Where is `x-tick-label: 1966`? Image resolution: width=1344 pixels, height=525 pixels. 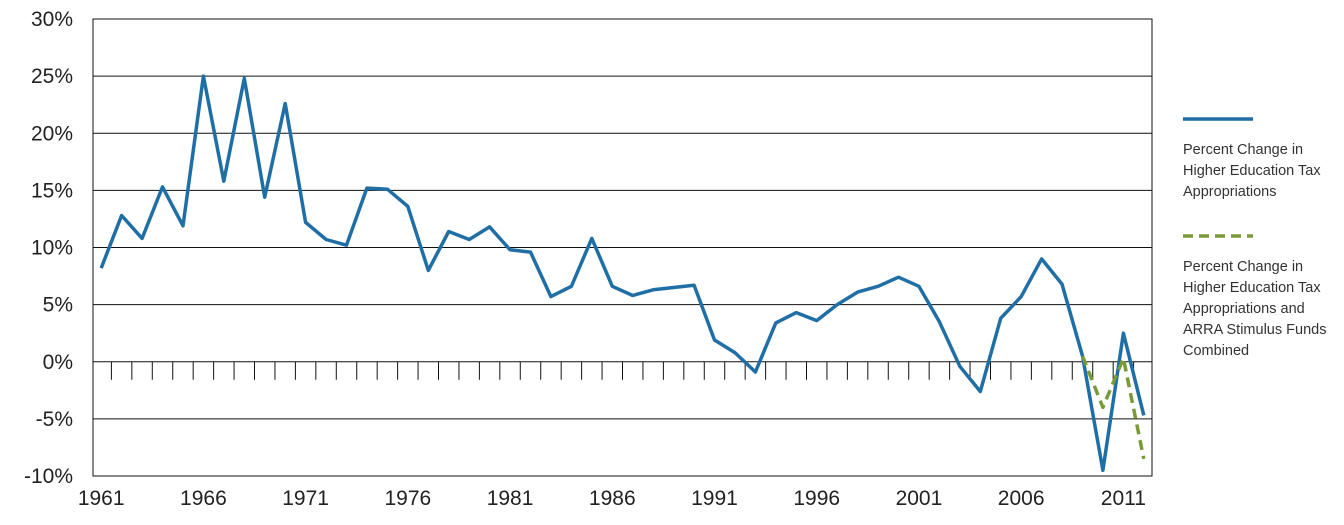
x-tick-label: 1966 is located at coordinates (203, 498).